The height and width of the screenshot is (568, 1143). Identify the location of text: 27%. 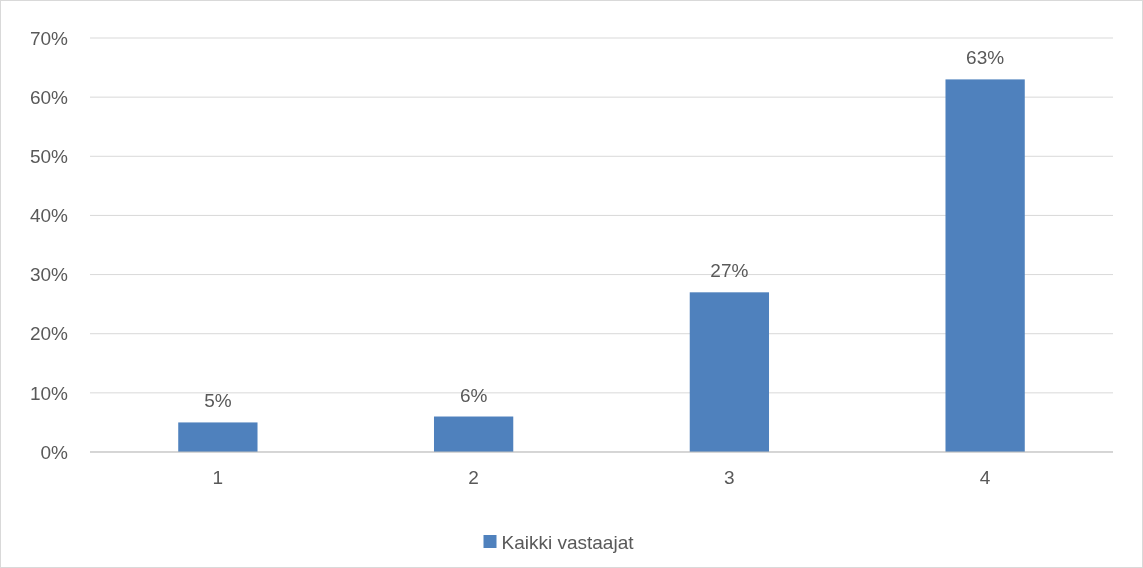
(729, 271).